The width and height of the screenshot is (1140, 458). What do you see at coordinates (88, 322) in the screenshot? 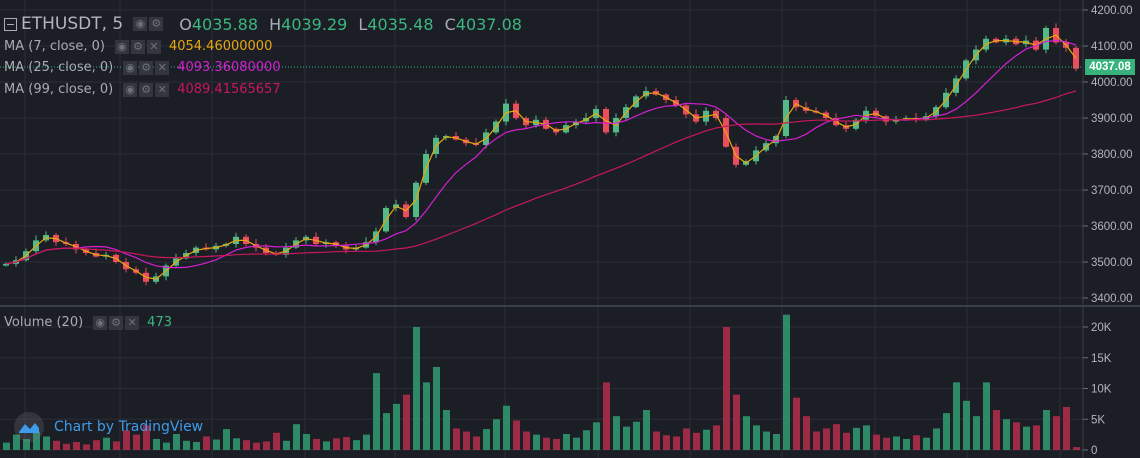
I see `volume-legend: Volume (20) ◉ ⚙ ✕ 473` at bounding box center [88, 322].